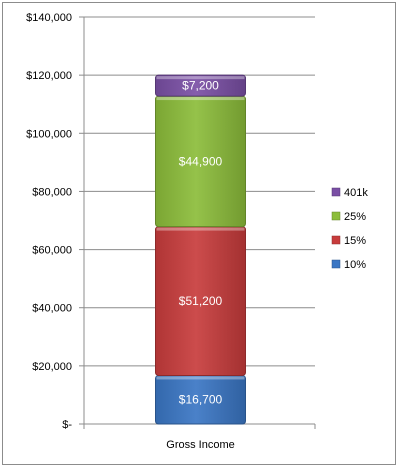 This screenshot has height=469, width=400. Describe the element at coordinates (52, 192) in the screenshot. I see `y-tick-label: $80,000` at that location.